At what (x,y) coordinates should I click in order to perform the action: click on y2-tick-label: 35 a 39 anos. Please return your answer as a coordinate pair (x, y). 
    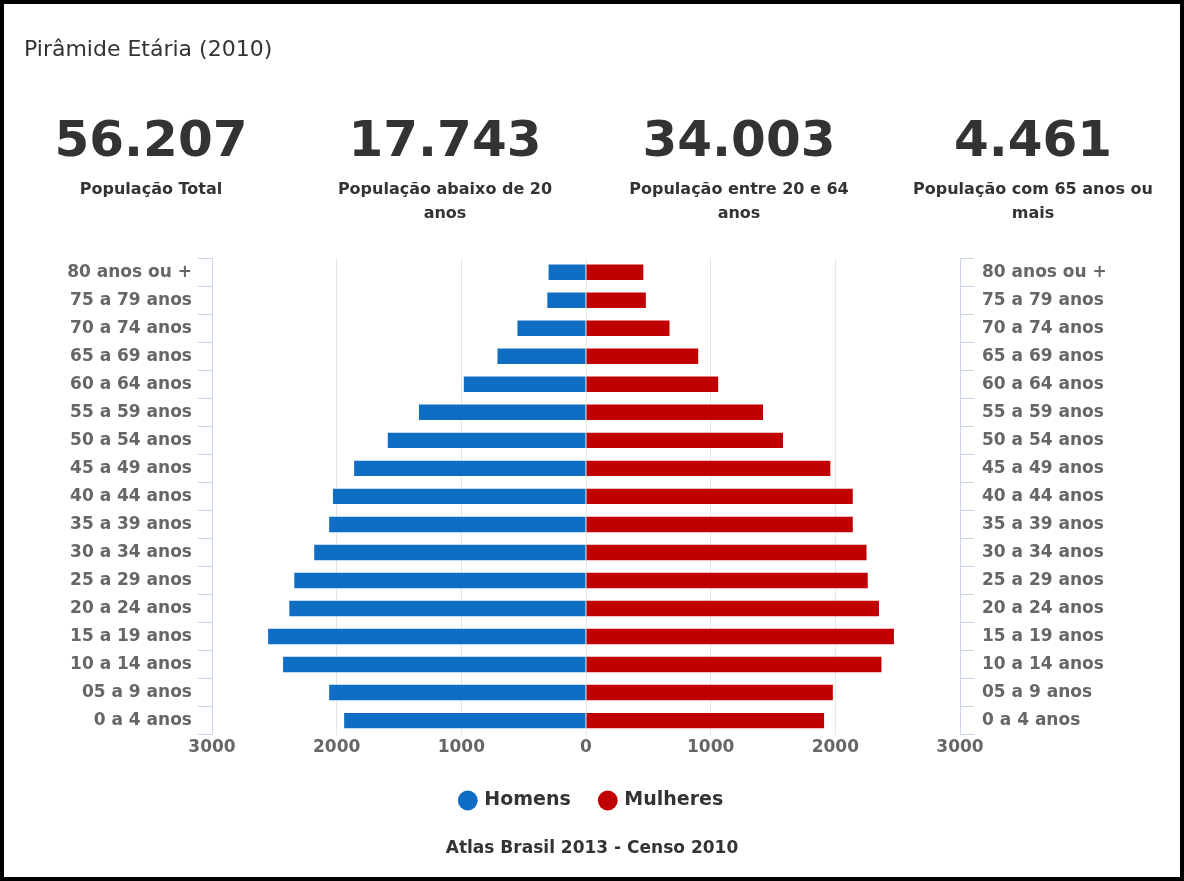
    Looking at the image, I should click on (1043, 522).